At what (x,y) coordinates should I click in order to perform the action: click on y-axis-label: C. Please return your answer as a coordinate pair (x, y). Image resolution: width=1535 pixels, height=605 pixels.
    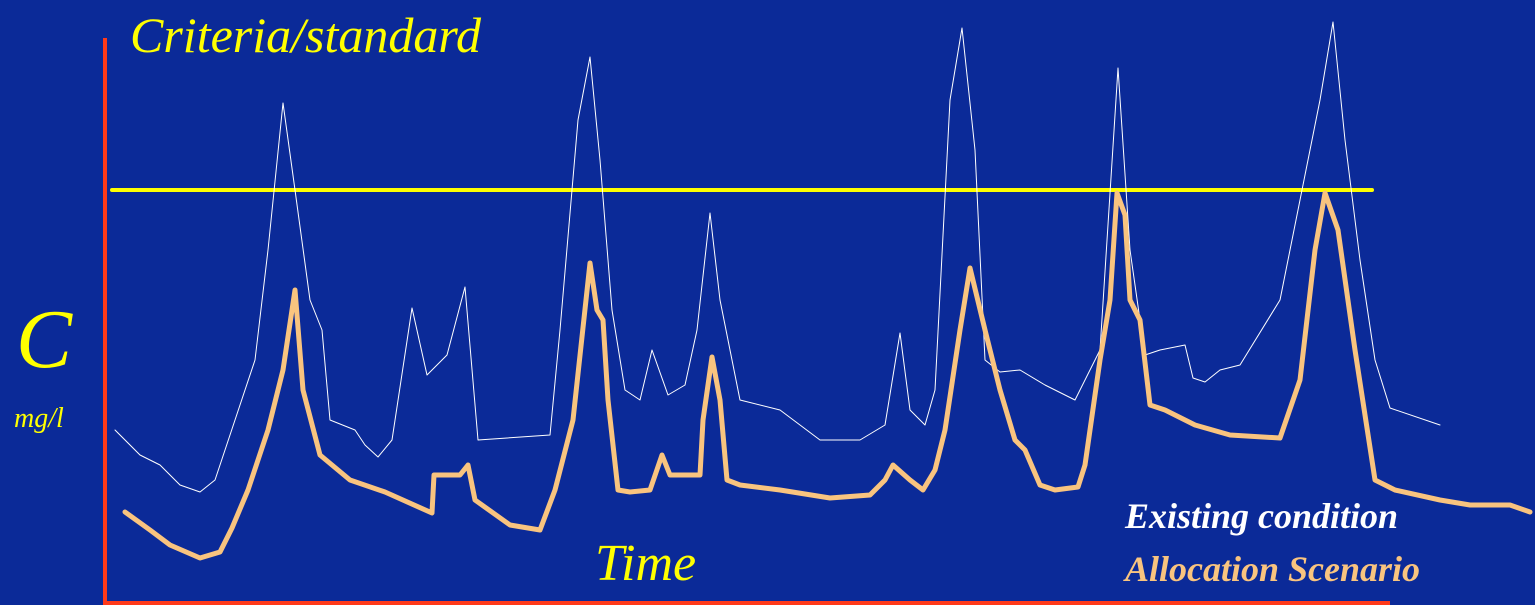
    Looking at the image, I should click on (44, 339).